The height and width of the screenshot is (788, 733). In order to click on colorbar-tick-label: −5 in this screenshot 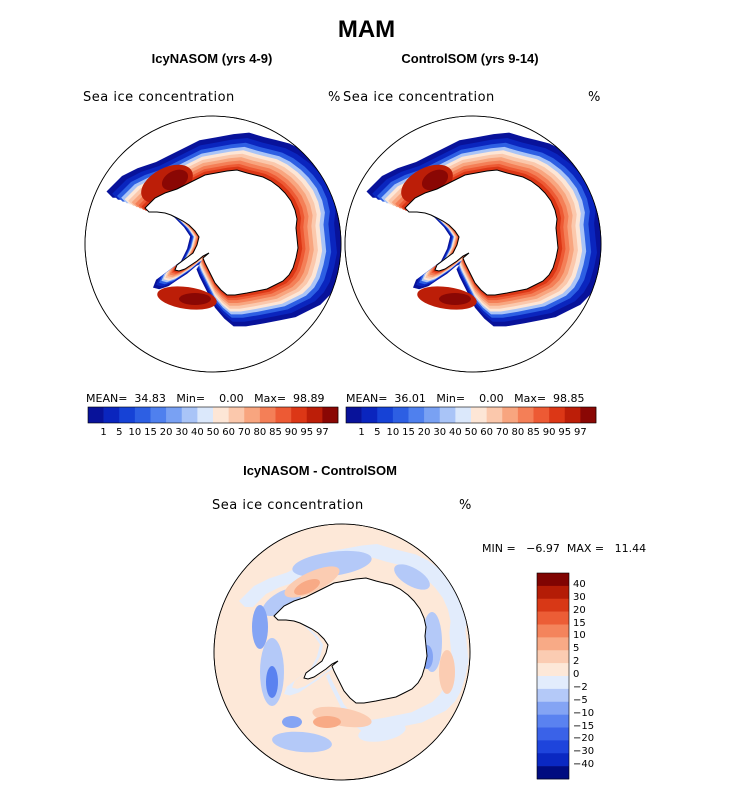, I will do `click(580, 700)`.